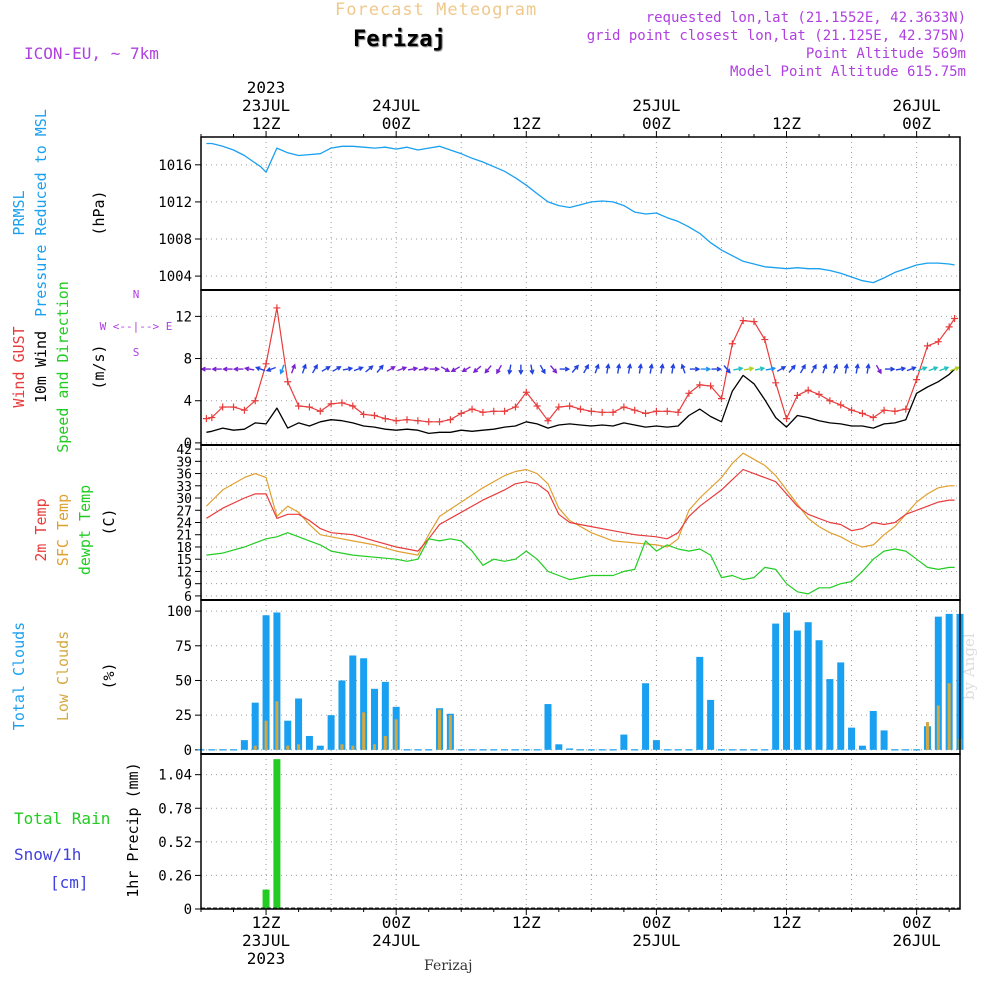  I want to click on low-clouds-label: Low Clouds, so click(63, 676).